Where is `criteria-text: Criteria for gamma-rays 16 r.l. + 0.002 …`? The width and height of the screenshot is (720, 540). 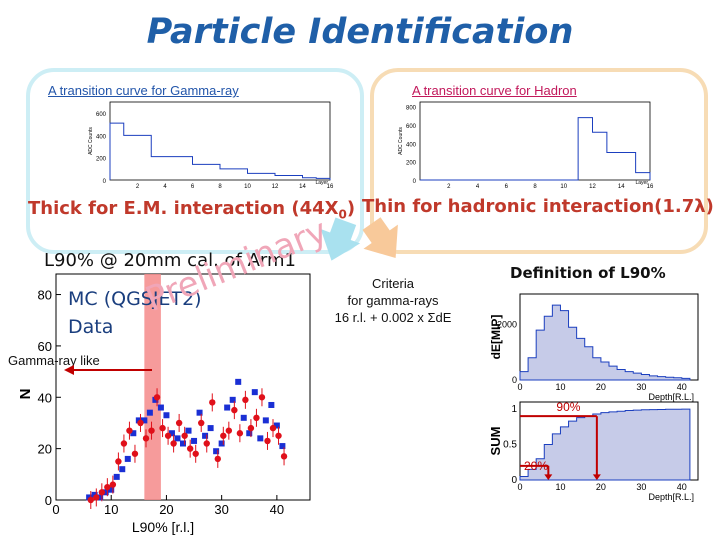 criteria-text: Criteria for gamma-rays 16 r.l. + 0.002 … is located at coordinates (393, 300).